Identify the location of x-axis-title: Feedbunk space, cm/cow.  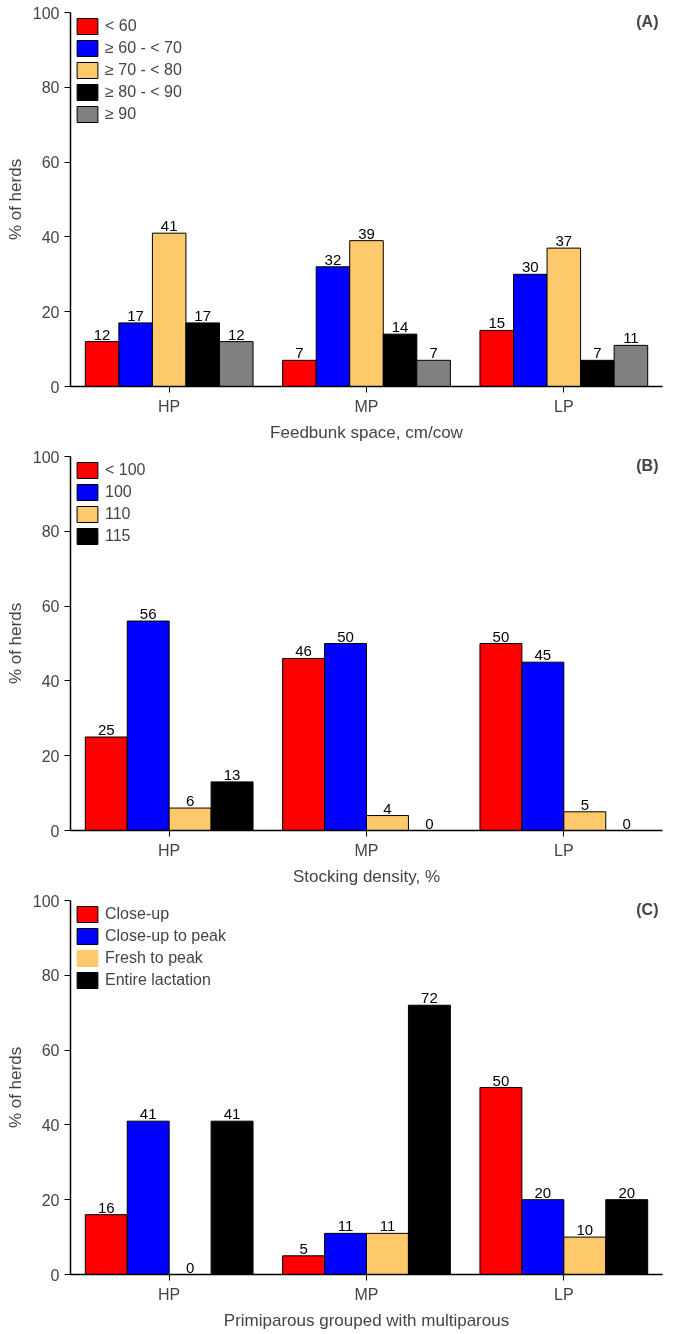
(367, 432).